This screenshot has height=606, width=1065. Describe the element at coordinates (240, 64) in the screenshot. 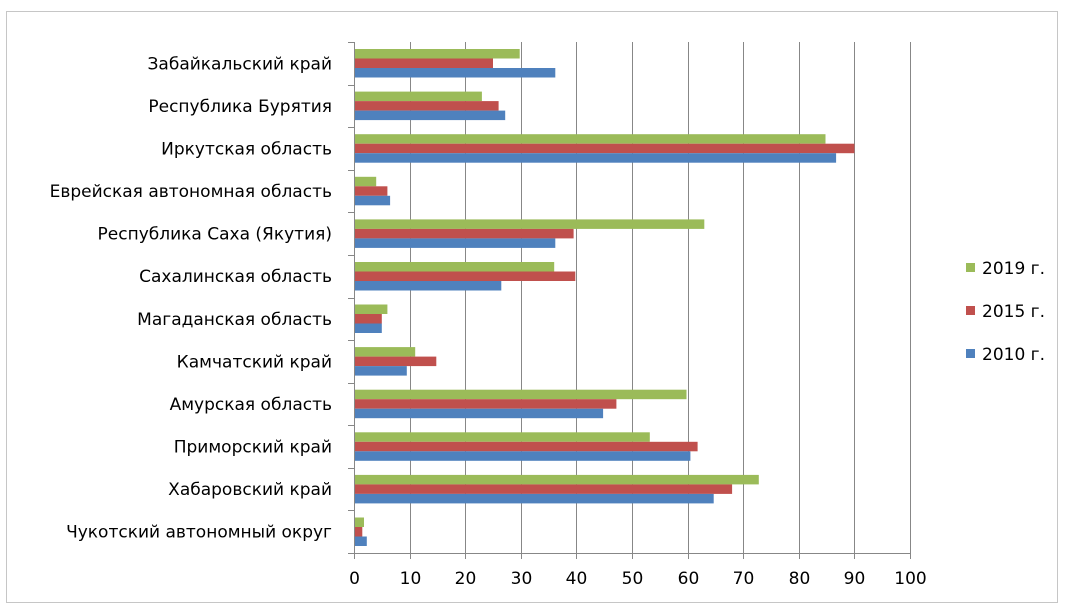

I see `category-label: Забайкальский край` at that location.